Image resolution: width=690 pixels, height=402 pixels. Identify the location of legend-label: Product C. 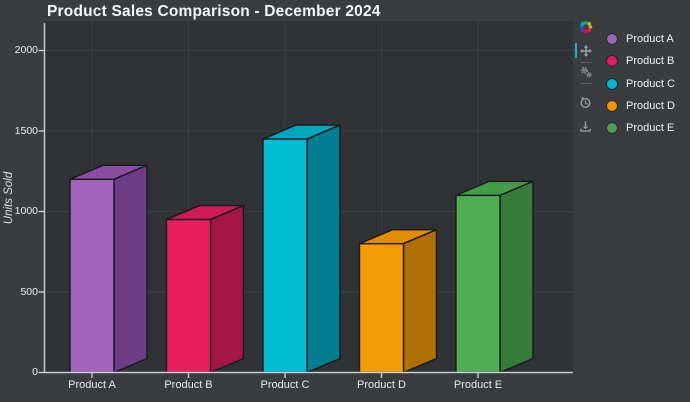
(650, 83).